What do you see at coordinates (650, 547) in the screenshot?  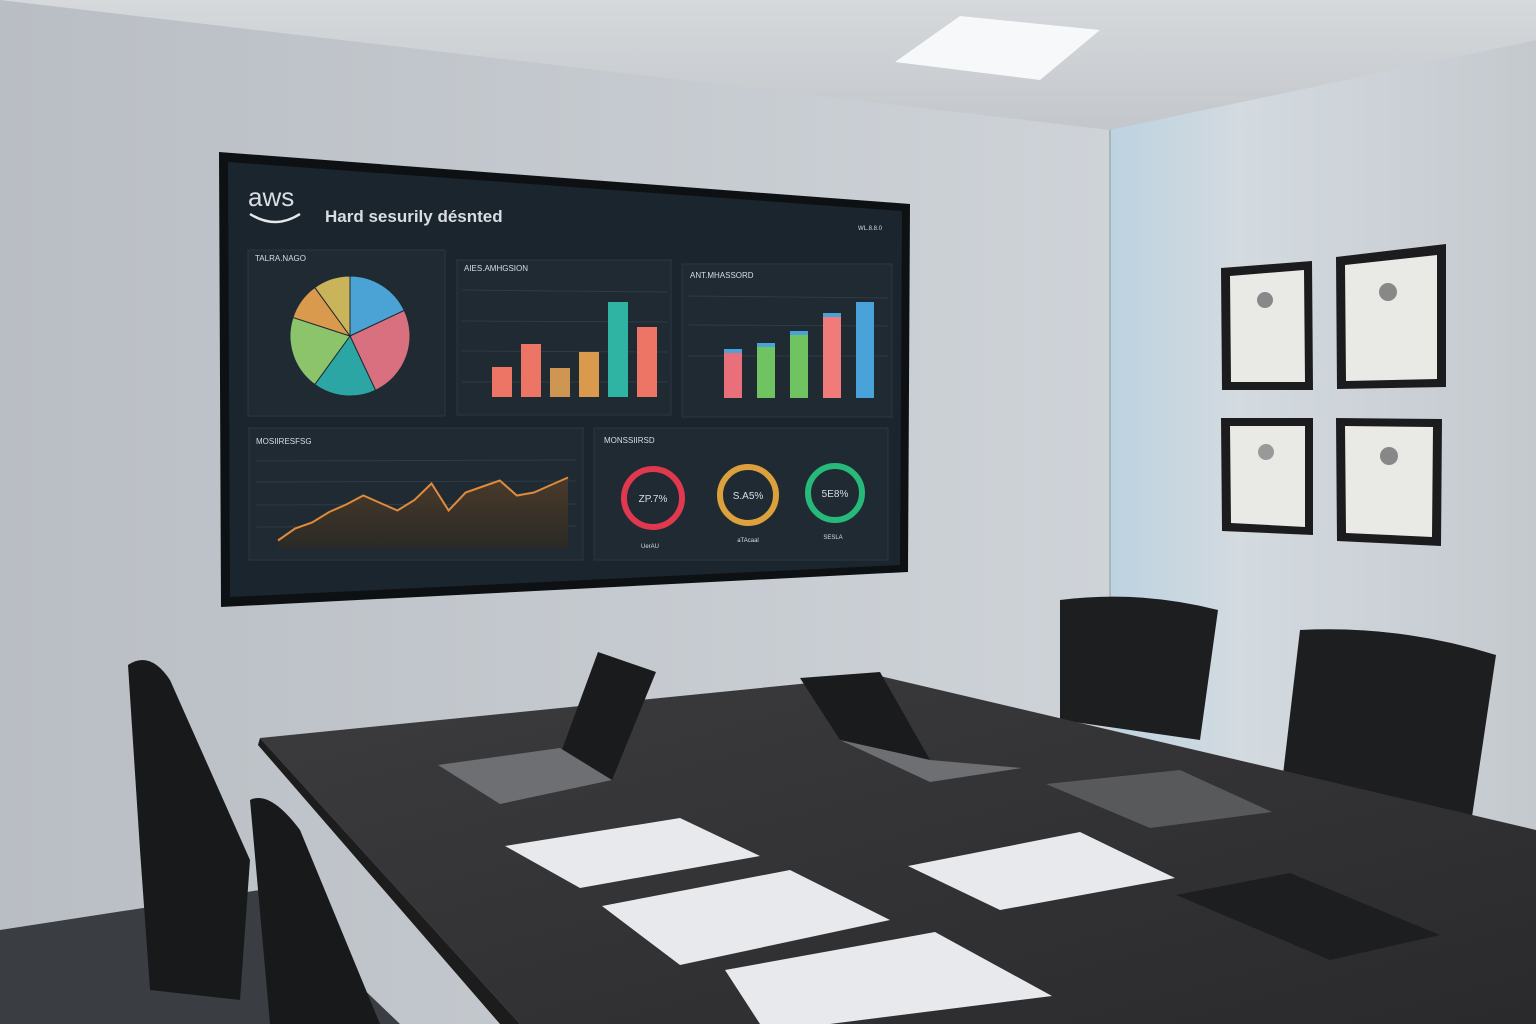 I see `gauge-label: UerAU` at bounding box center [650, 547].